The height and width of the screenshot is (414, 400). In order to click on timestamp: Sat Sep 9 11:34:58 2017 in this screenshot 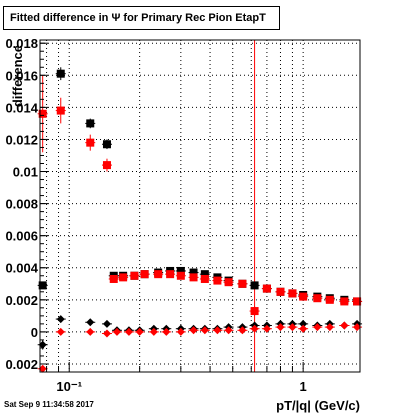, I will do `click(49, 404)`.